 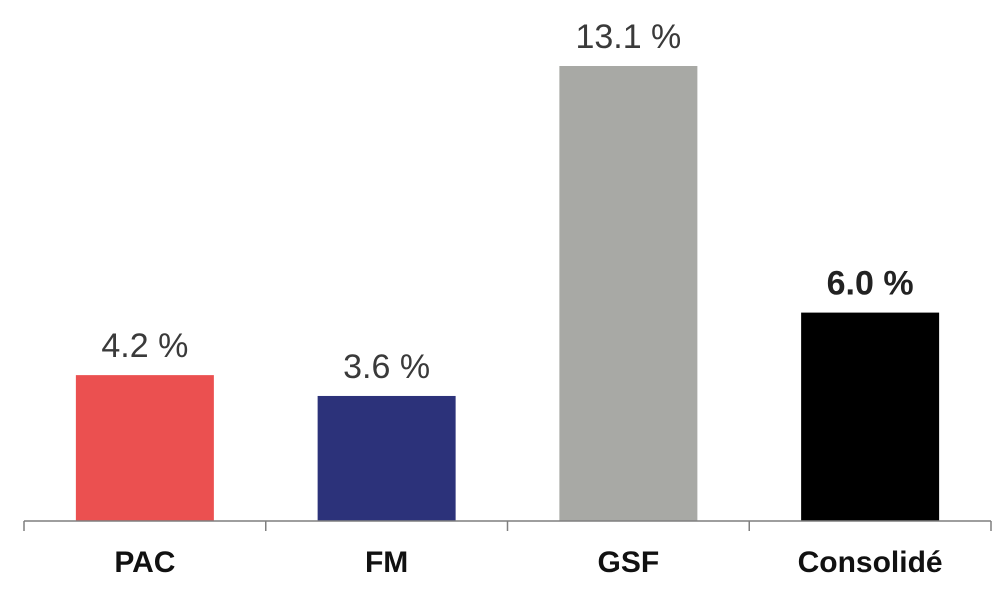 What do you see at coordinates (628, 37) in the screenshot?
I see `value-label: 13.1 %` at bounding box center [628, 37].